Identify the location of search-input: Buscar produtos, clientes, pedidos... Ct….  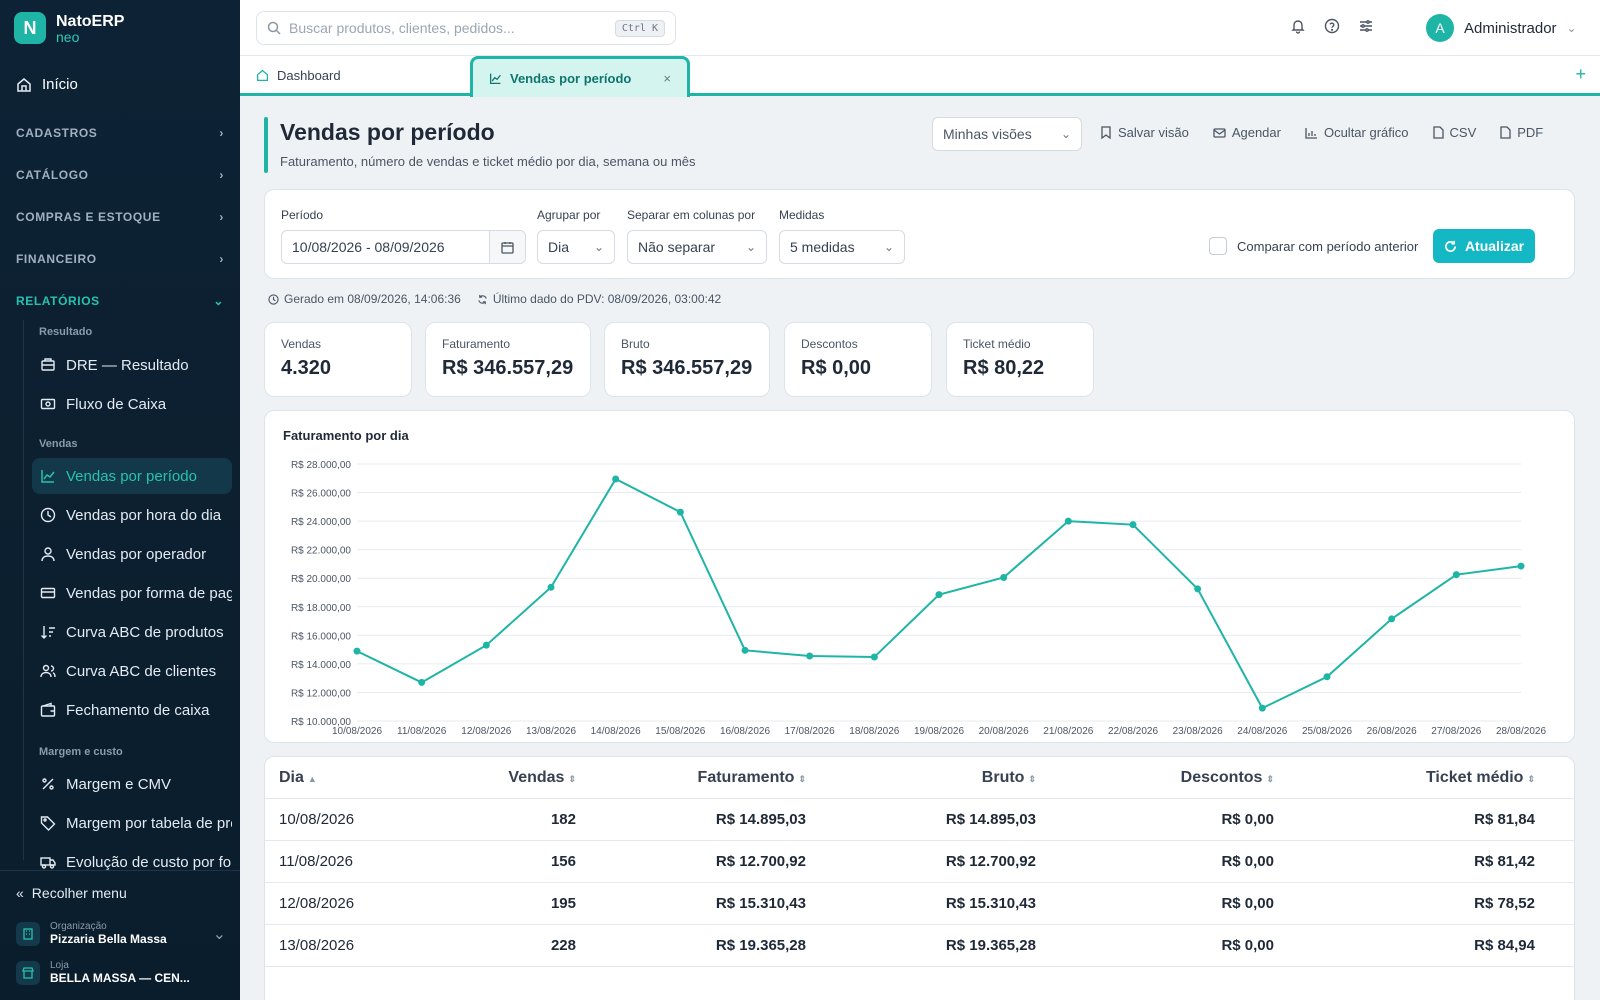
(466, 28).